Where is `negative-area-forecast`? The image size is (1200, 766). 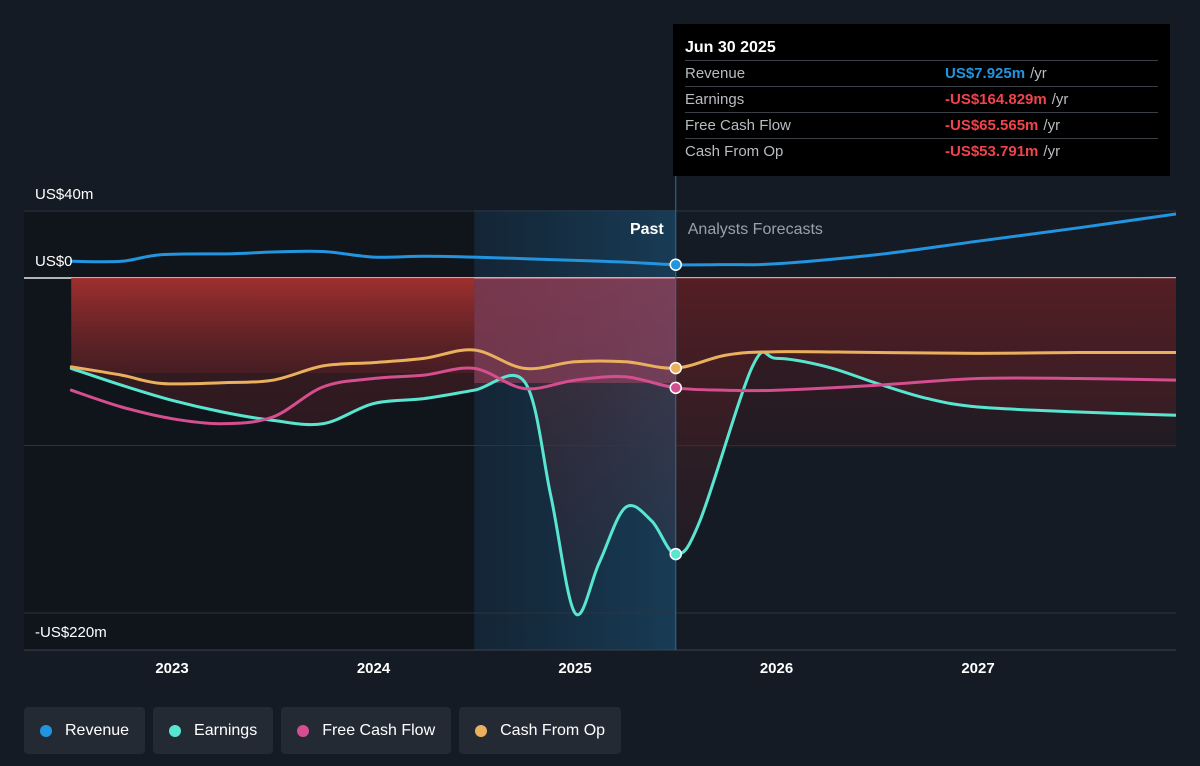
negative-area-forecast is located at coordinates (925, 363).